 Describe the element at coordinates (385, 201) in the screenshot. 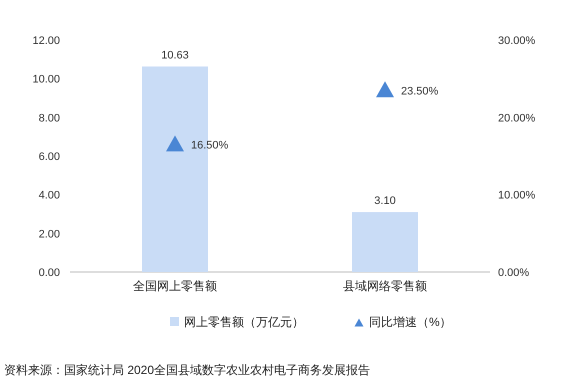

I see `data-label: 3.10` at that location.